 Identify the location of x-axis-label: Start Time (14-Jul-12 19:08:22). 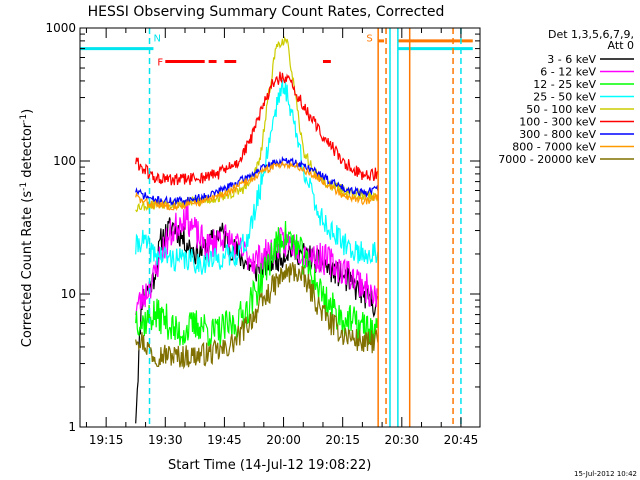
(269, 465).